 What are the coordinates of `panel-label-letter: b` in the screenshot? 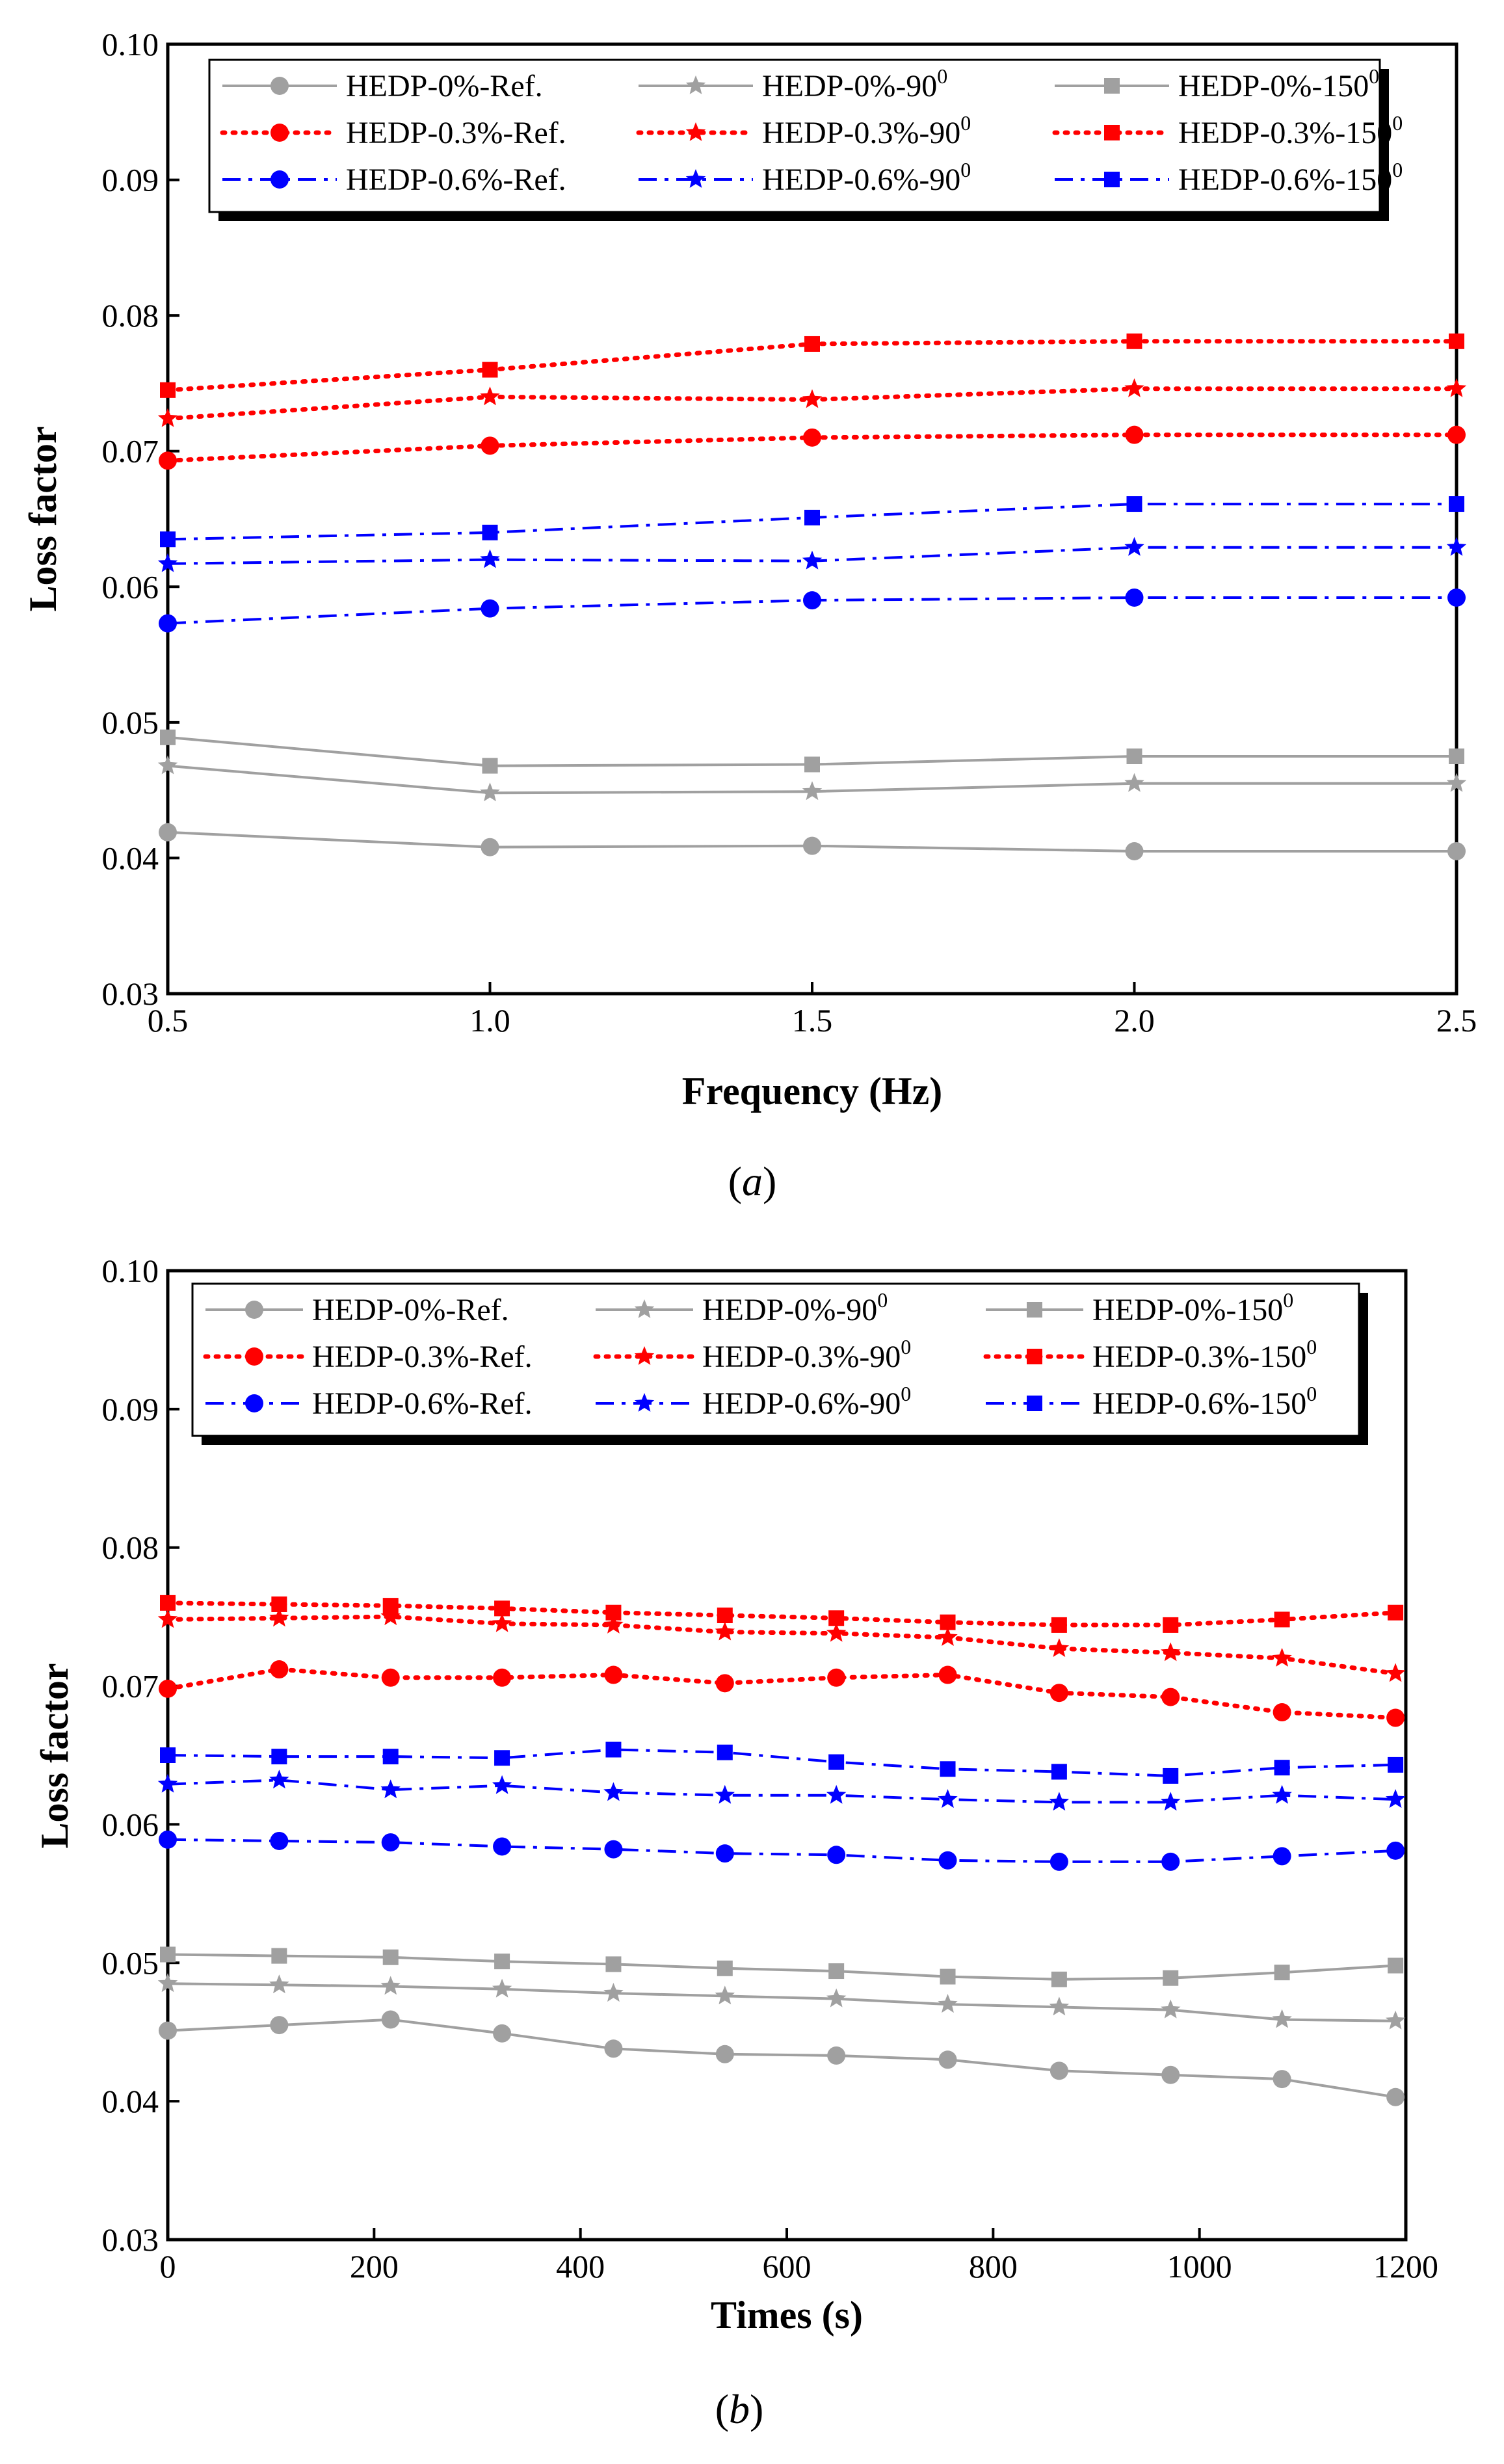 It's located at (739, 2409).